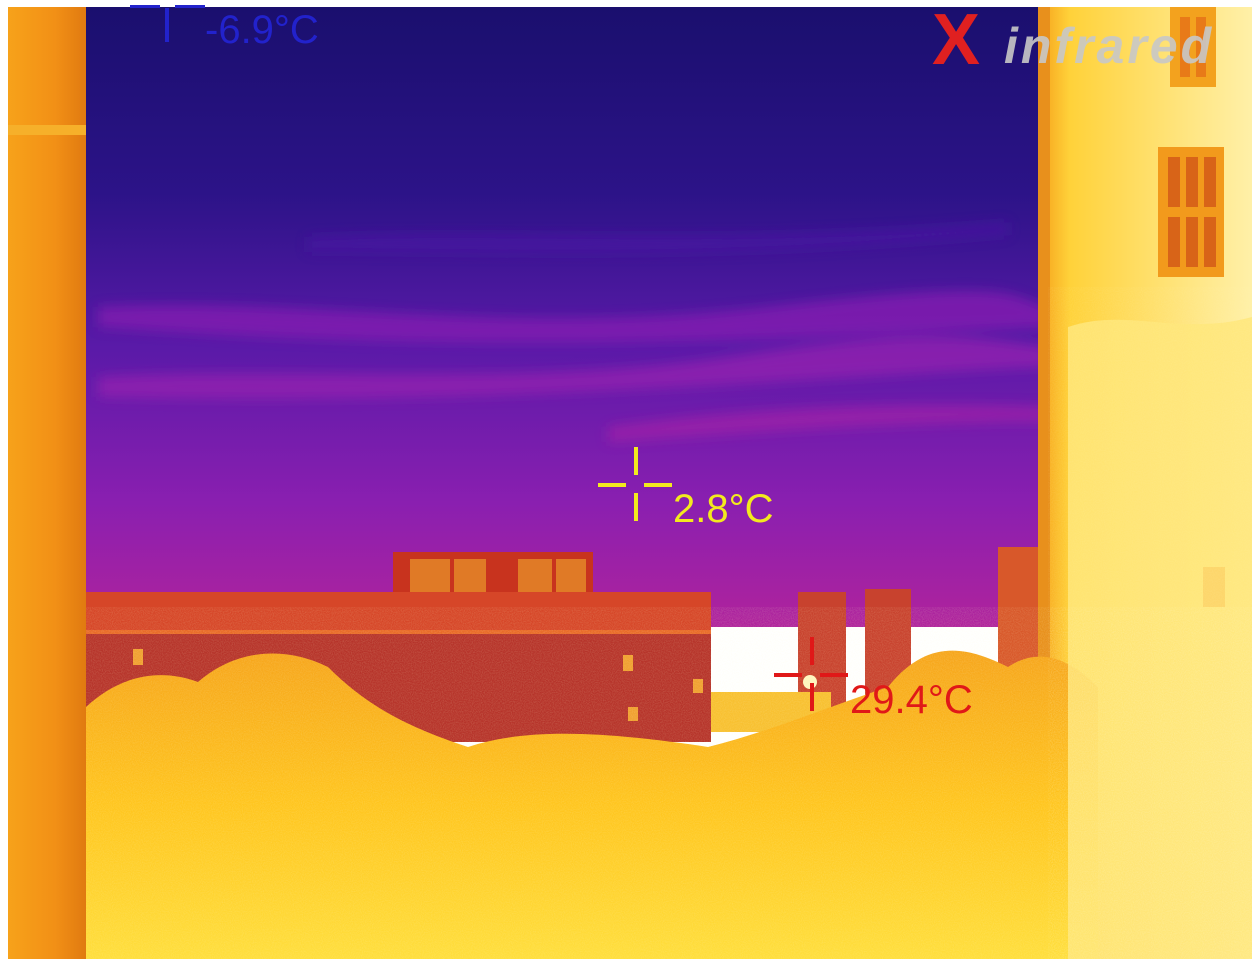 This screenshot has height=961, width=1254. I want to click on min-crosshair, so click(162, 23).